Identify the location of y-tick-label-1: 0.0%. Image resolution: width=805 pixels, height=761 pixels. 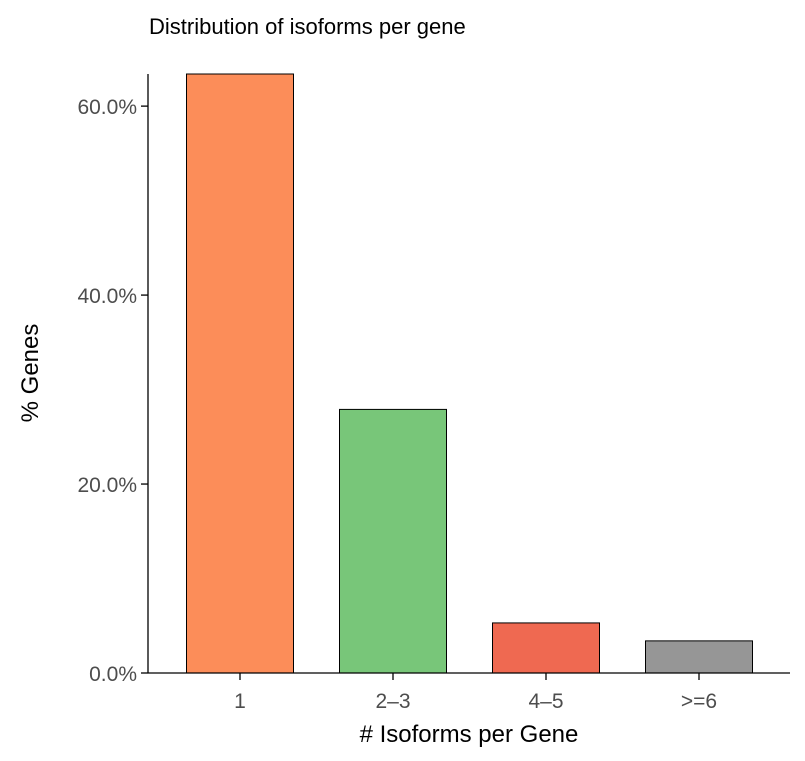
(113, 674).